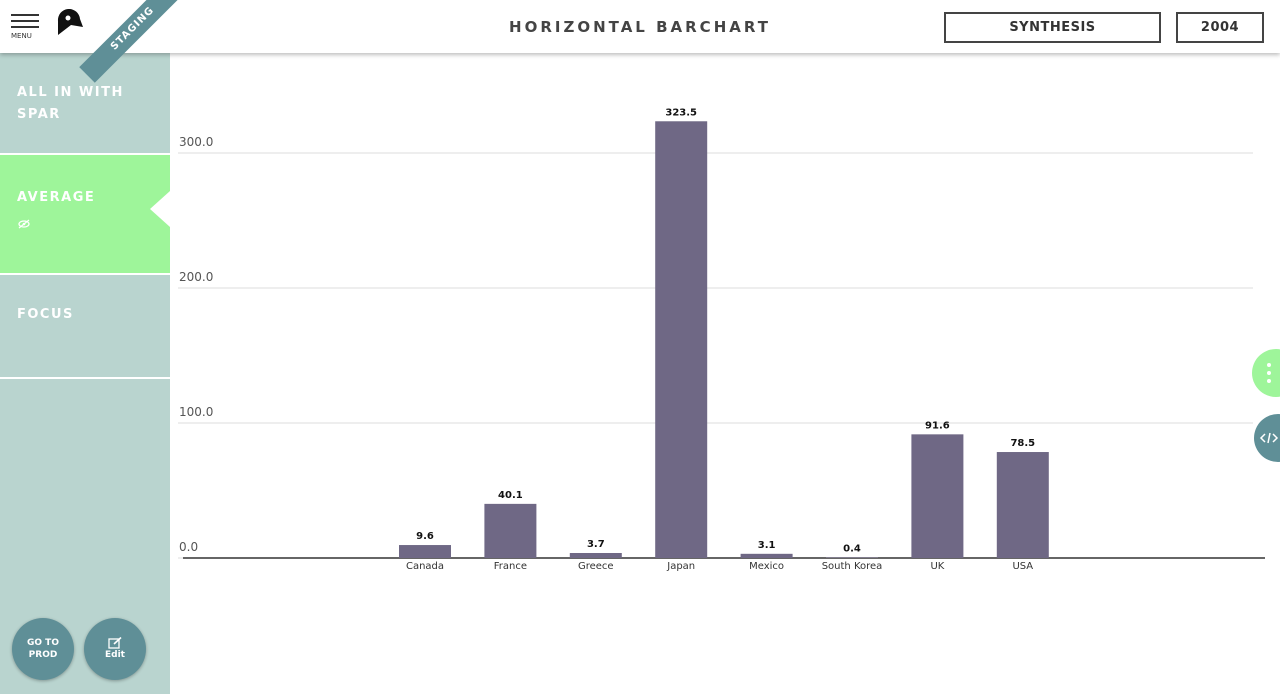 The image size is (1280, 694). Describe the element at coordinates (85, 327) in the screenshot. I see `nav-item: FOCUS` at that location.